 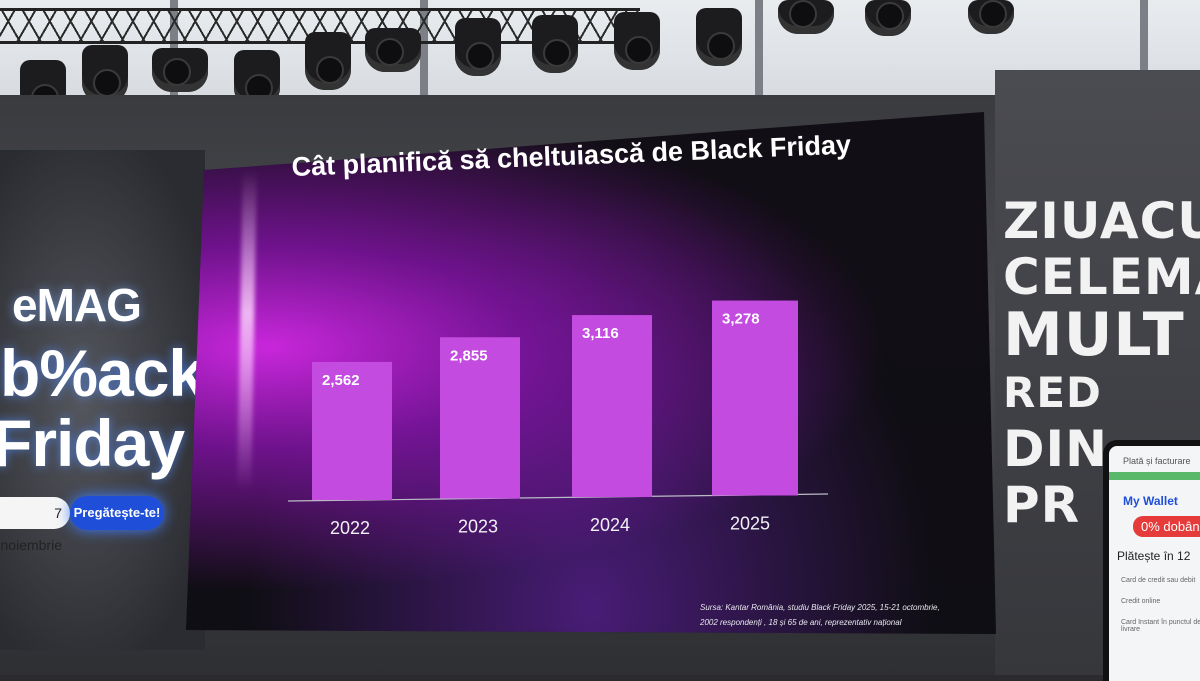 I want to click on phone-title: Plată și facturare, so click(x=1157, y=461).